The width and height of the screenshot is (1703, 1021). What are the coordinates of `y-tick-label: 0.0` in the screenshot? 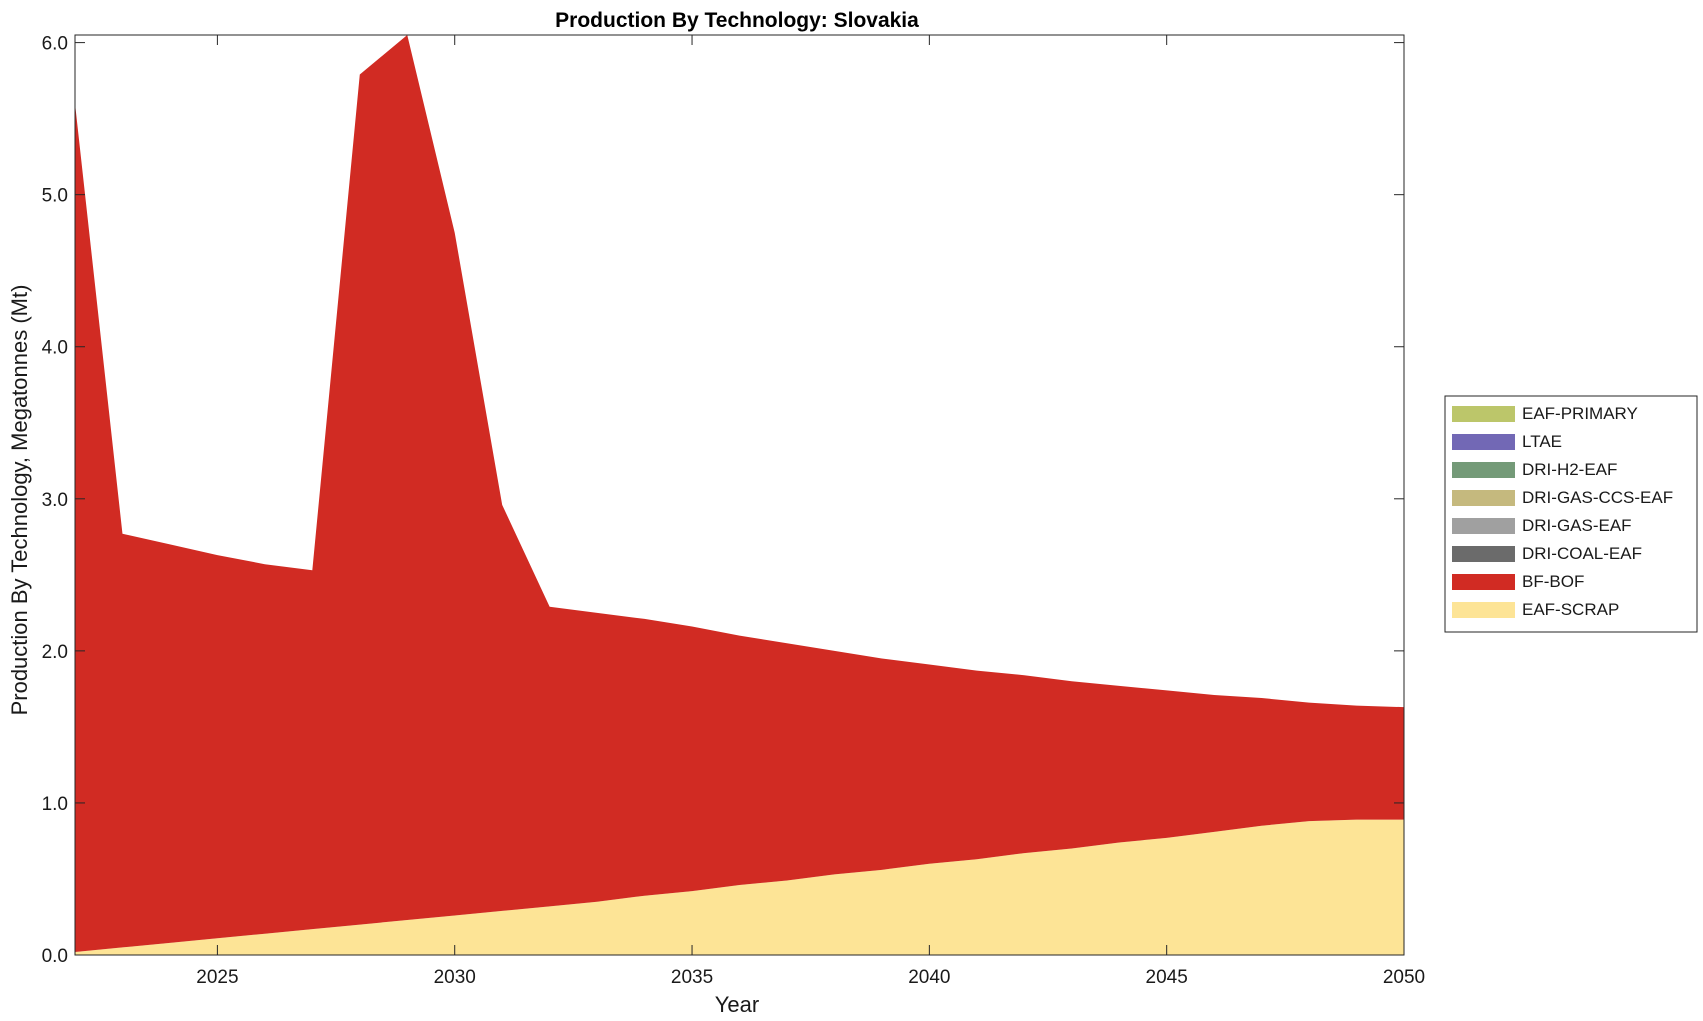 It's located at (55, 956).